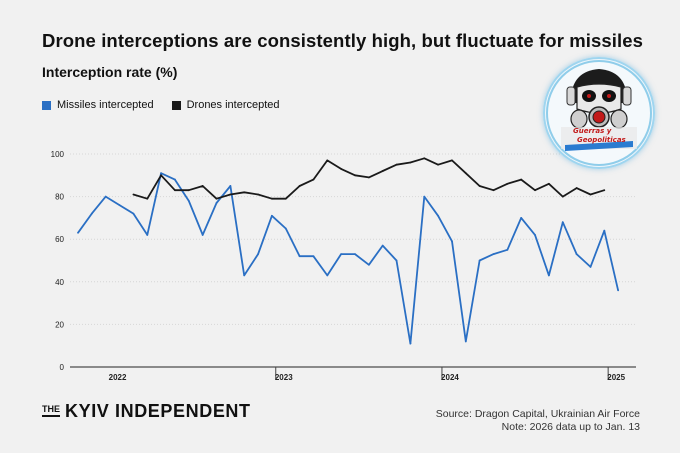 This screenshot has width=680, height=453. What do you see at coordinates (51, 411) in the screenshot?
I see `publisher-logo-the: THE` at bounding box center [51, 411].